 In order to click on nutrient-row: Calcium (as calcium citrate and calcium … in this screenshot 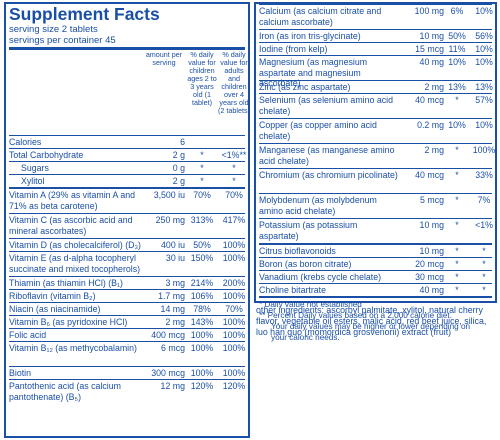, I will do `click(376, 16)`.